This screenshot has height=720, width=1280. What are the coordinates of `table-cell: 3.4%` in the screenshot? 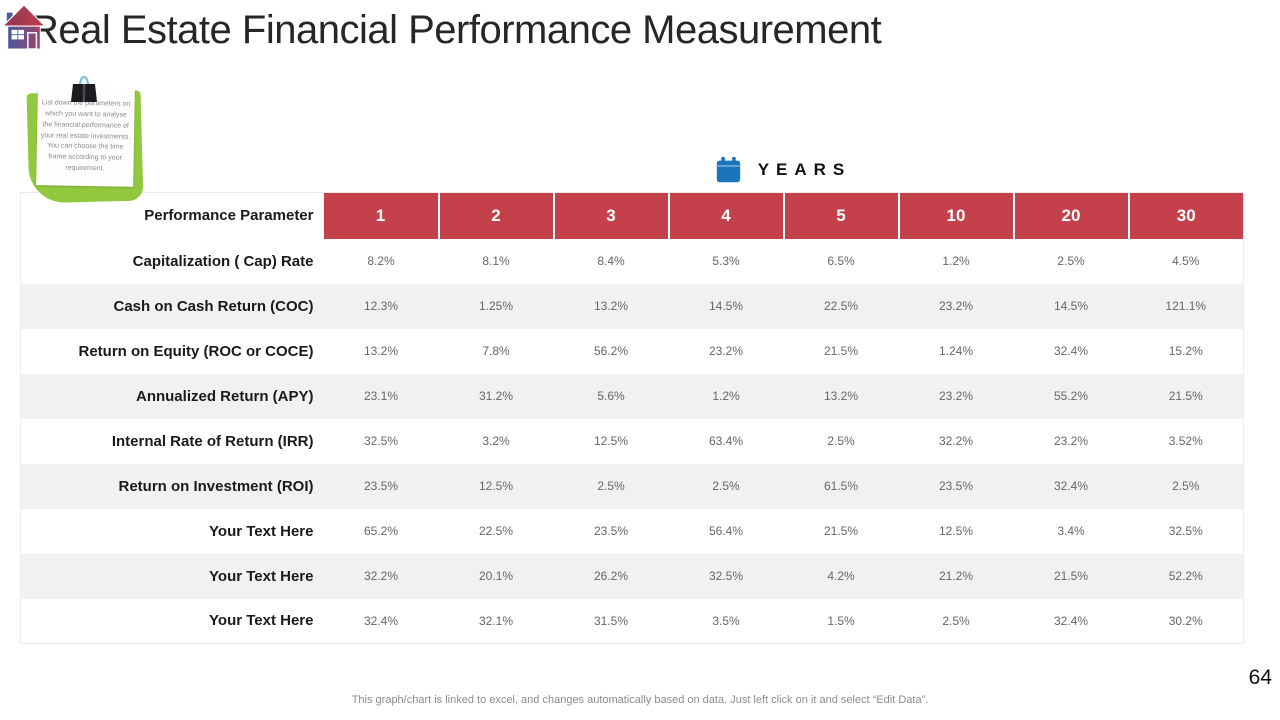 It's located at (1071, 531).